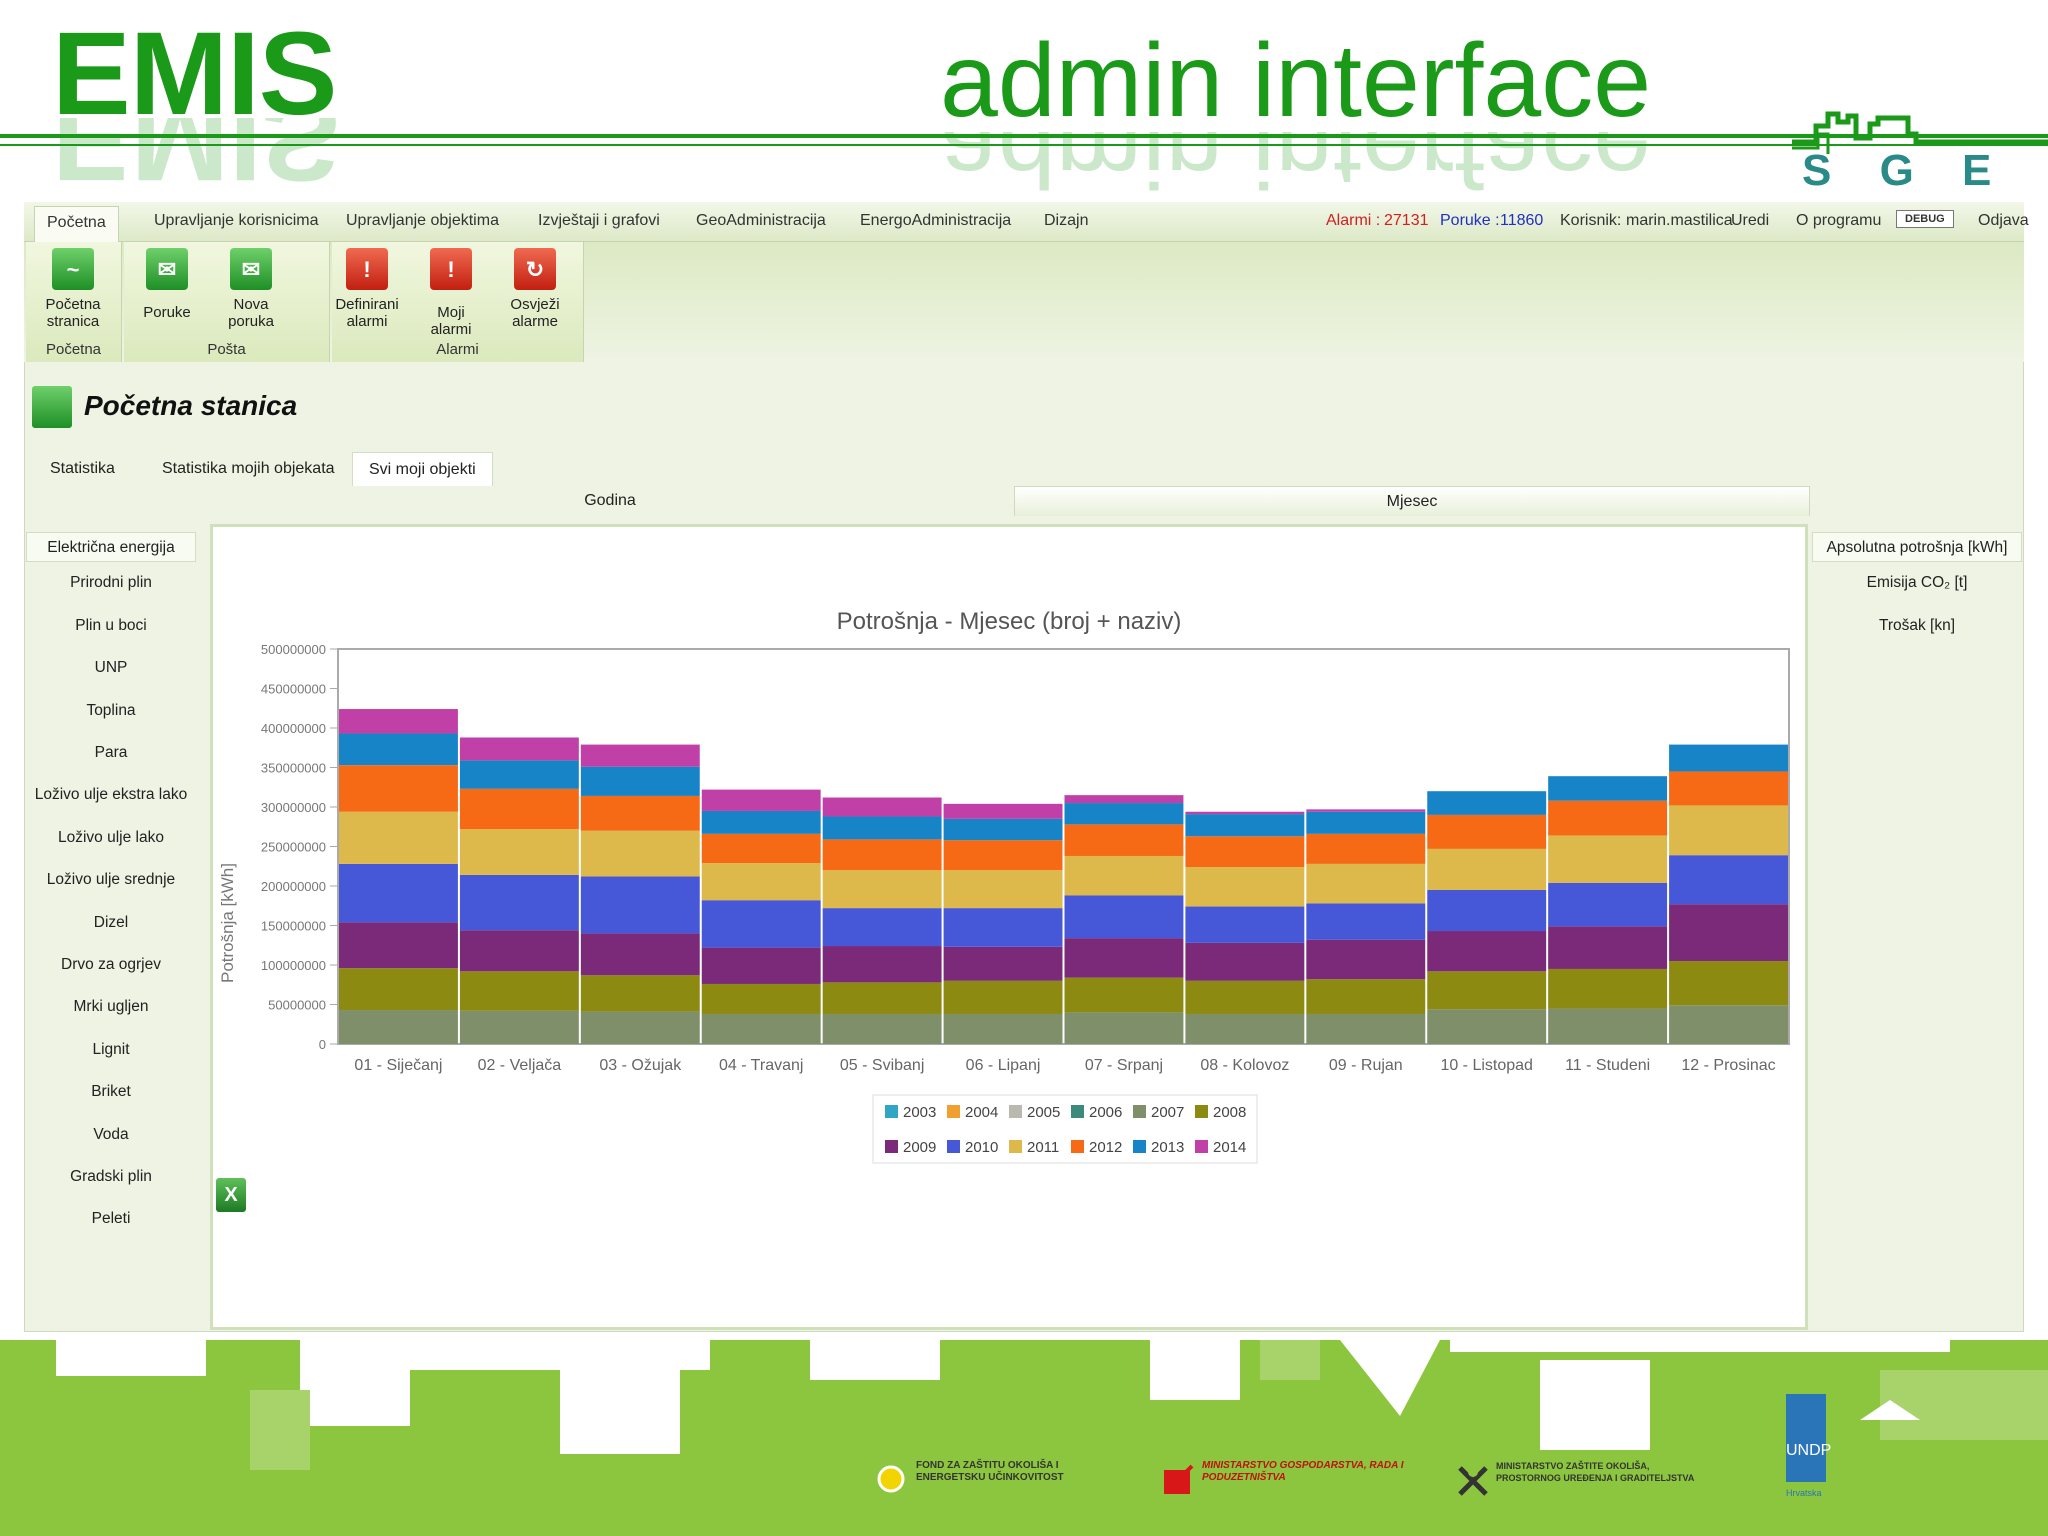 Image resolution: width=2048 pixels, height=1536 pixels. I want to click on legend-label-2007: 2007, so click(1167, 1112).